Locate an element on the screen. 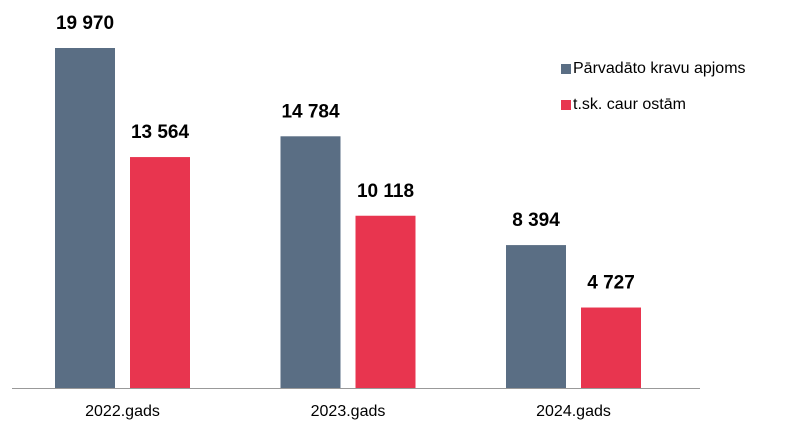 The width and height of the screenshot is (806, 429). x-tick-label: 2022.gads is located at coordinates (122, 411).